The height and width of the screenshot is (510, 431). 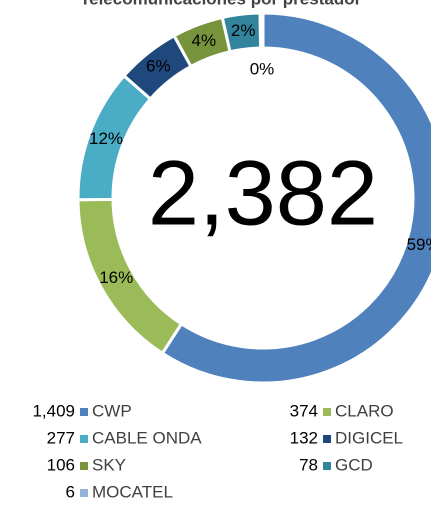 What do you see at coordinates (262, 68) in the screenshot?
I see `percentage-label: 0%` at bounding box center [262, 68].